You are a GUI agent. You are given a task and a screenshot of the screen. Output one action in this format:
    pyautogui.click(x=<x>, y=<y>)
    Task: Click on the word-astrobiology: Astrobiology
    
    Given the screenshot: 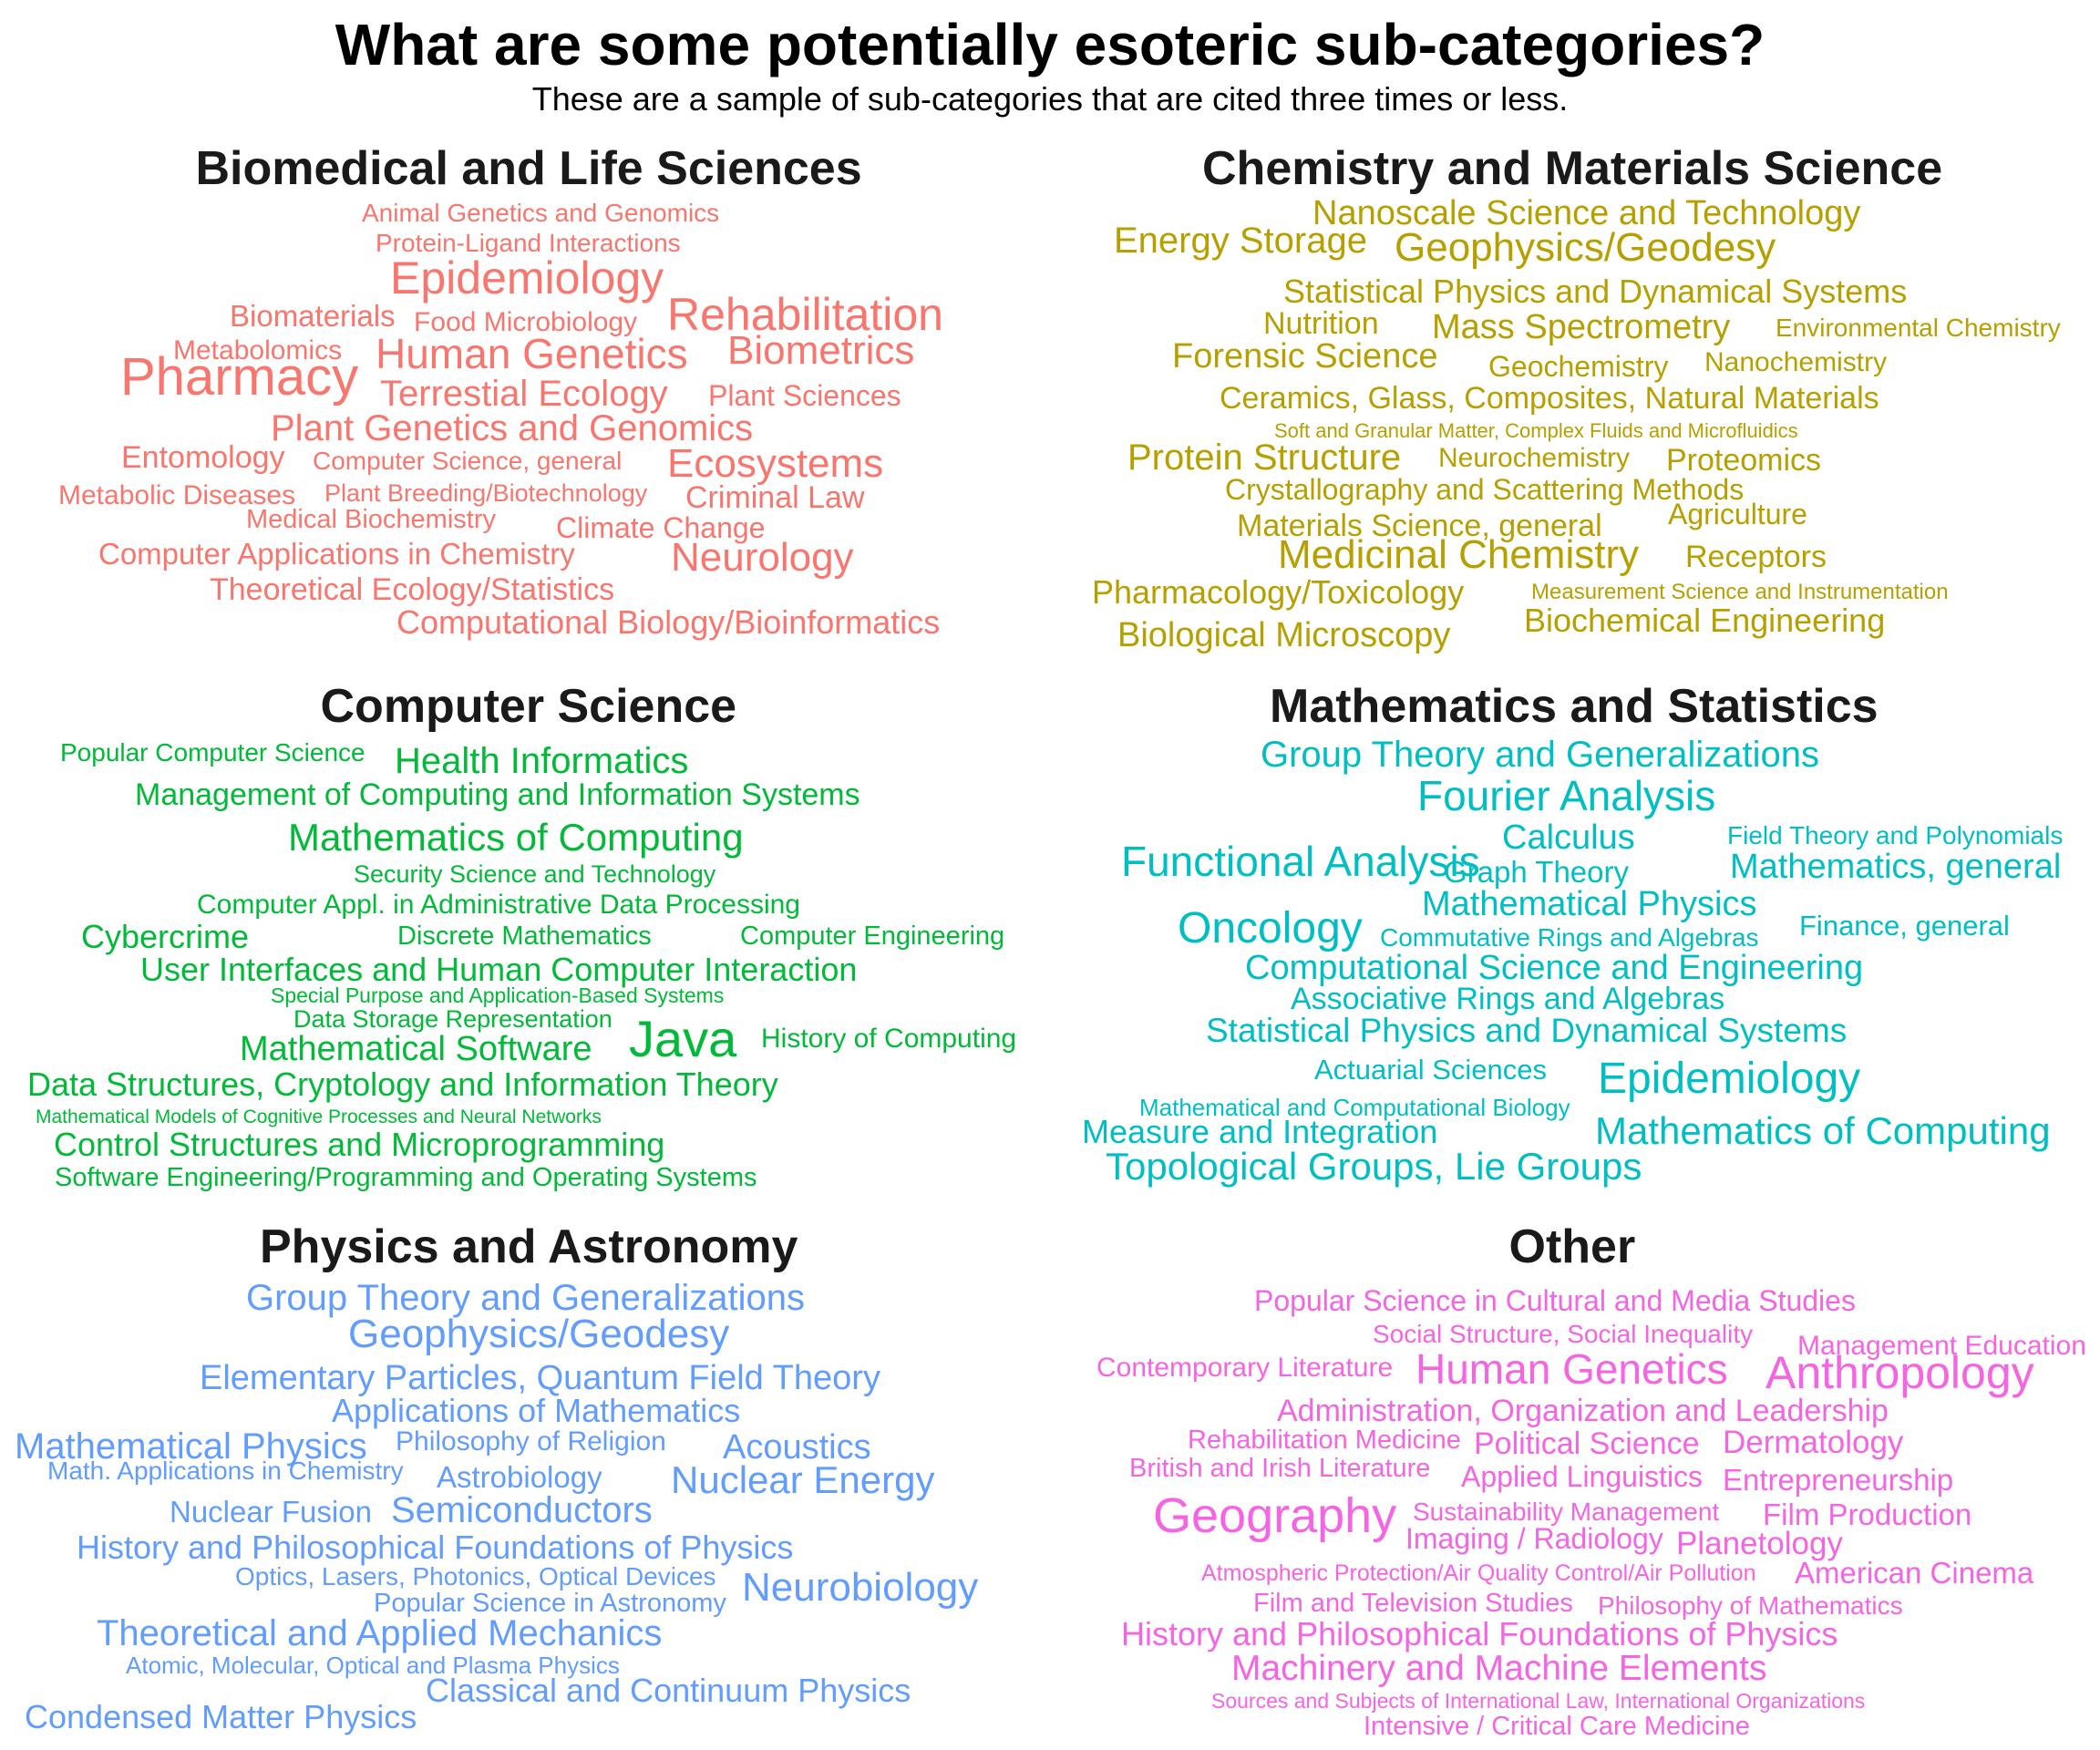 What is the action you would take?
    pyautogui.click(x=519, y=1477)
    